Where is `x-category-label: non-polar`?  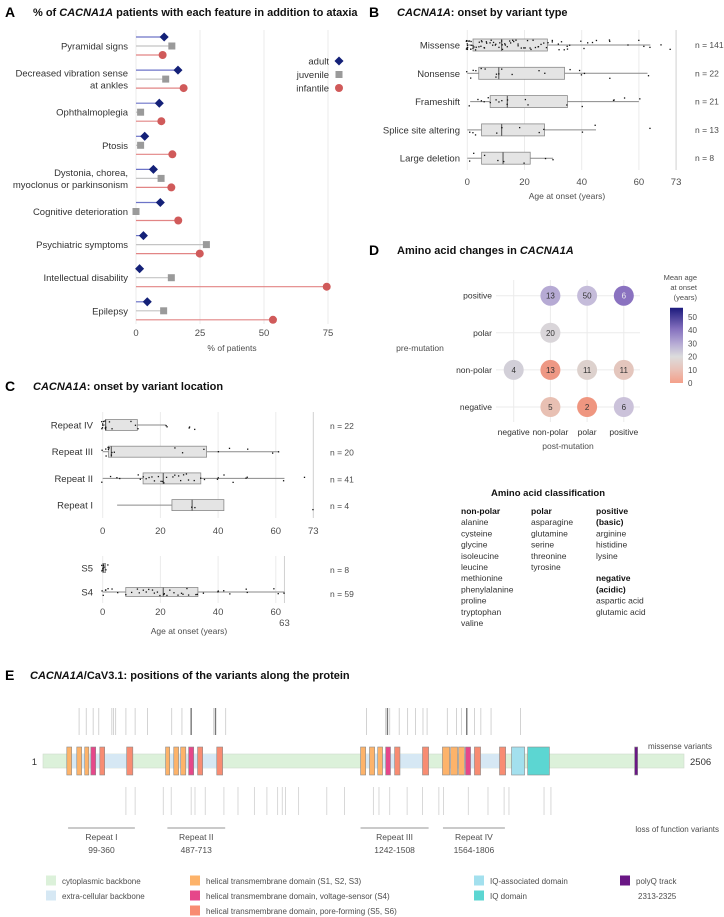 x-category-label: non-polar is located at coordinates (550, 432).